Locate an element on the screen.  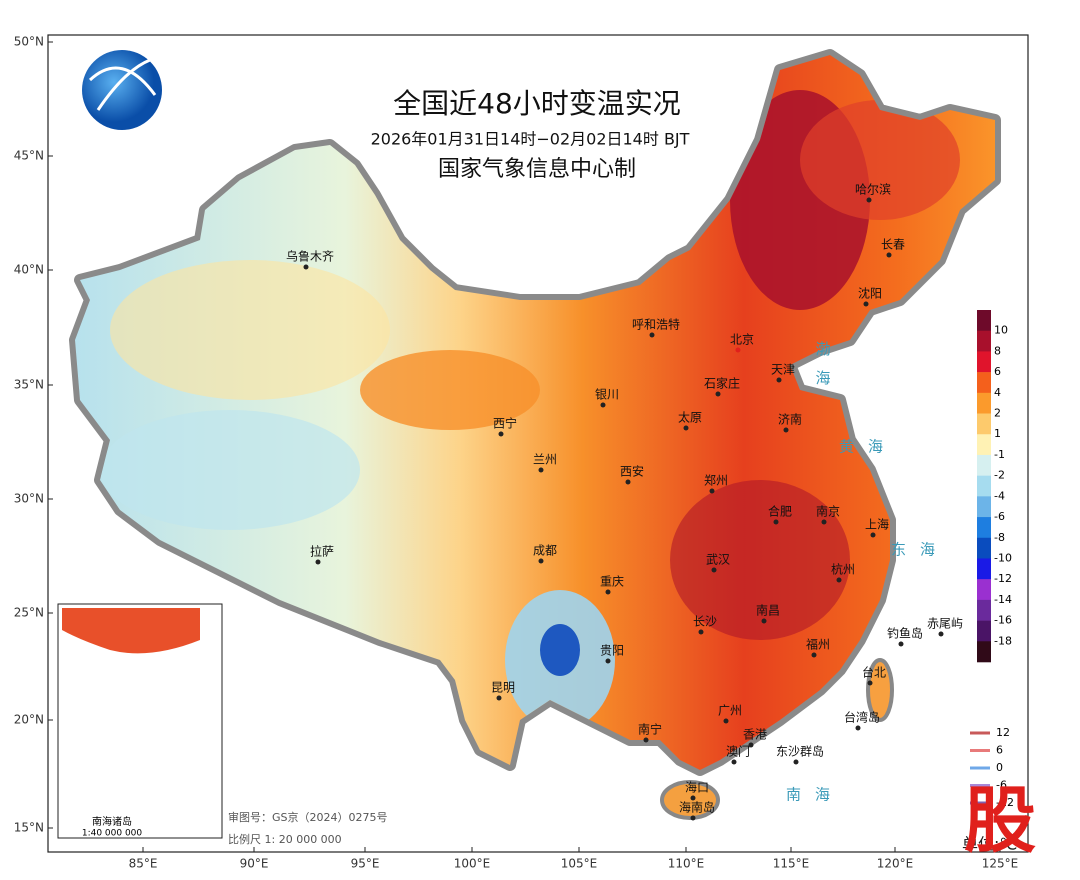
city-label: 沈阳 is located at coordinates (870, 293).